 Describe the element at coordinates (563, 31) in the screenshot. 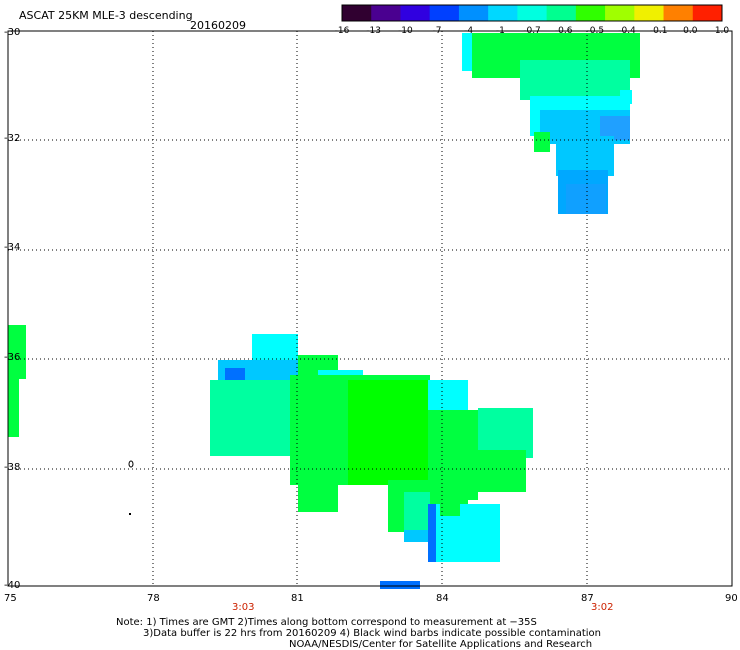

I see `colorbar-label: -0.6` at that location.